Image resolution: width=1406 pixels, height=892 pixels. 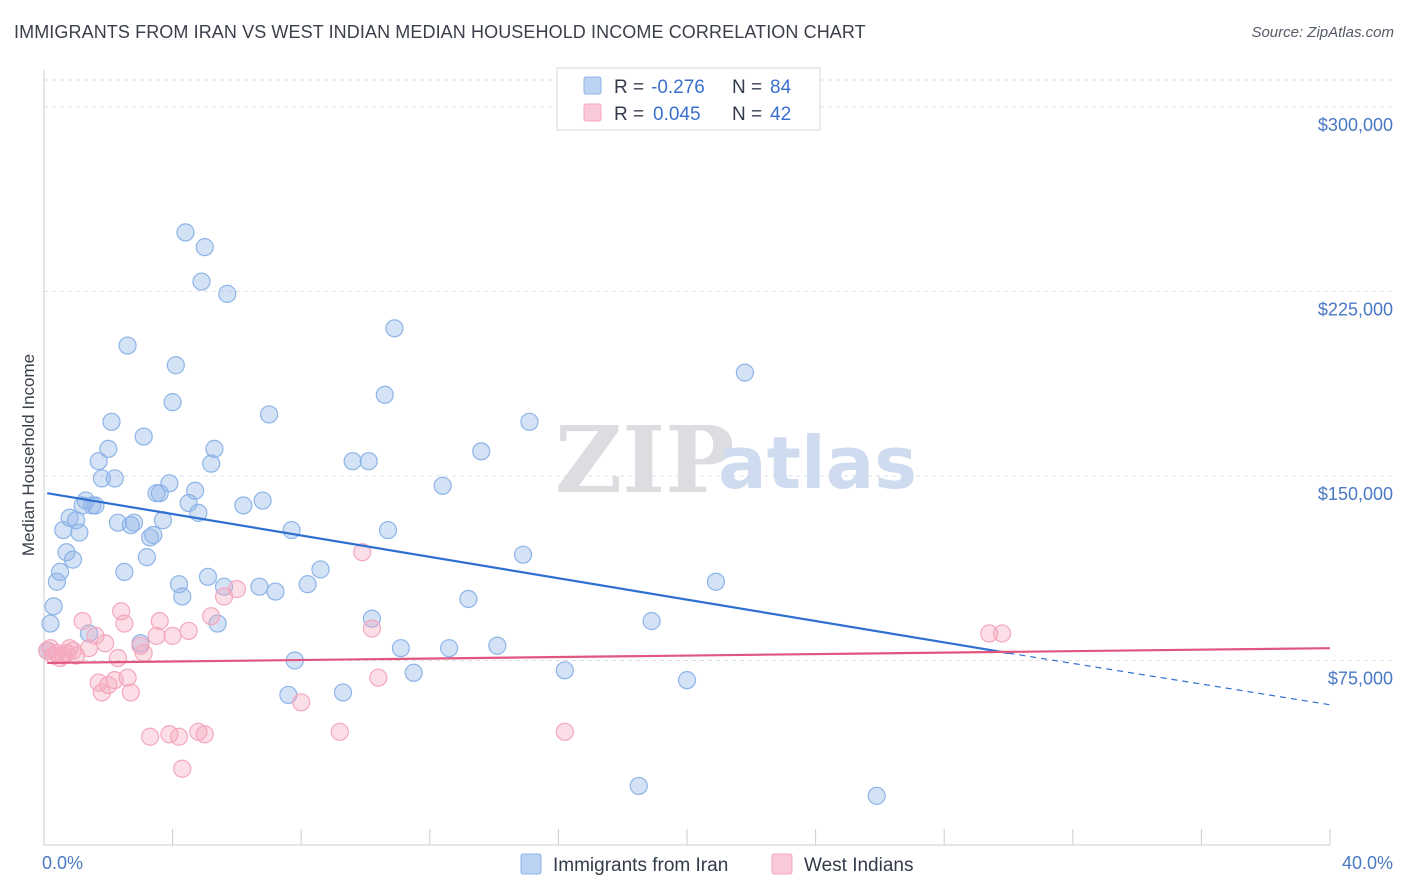 What do you see at coordinates (678, 87) in the screenshot?
I see `legend-r-value-1: -0.276` at bounding box center [678, 87].